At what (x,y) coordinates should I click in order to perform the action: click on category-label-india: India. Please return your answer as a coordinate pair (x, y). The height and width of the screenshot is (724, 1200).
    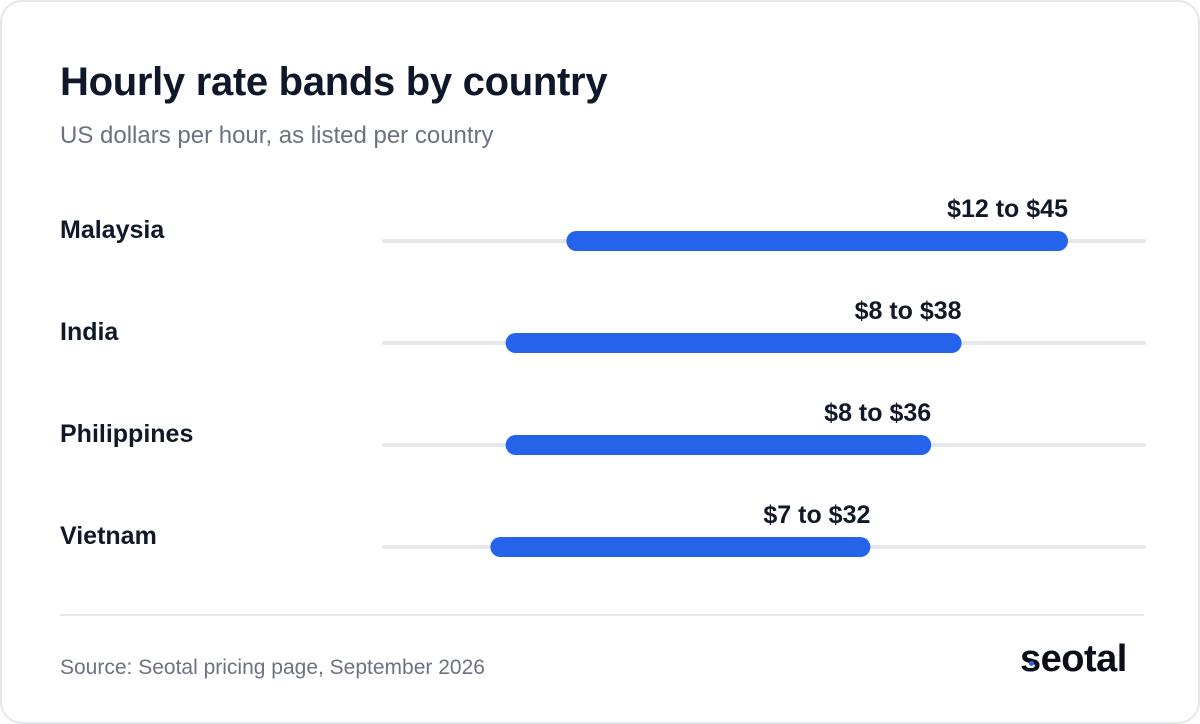
    Looking at the image, I should click on (89, 332).